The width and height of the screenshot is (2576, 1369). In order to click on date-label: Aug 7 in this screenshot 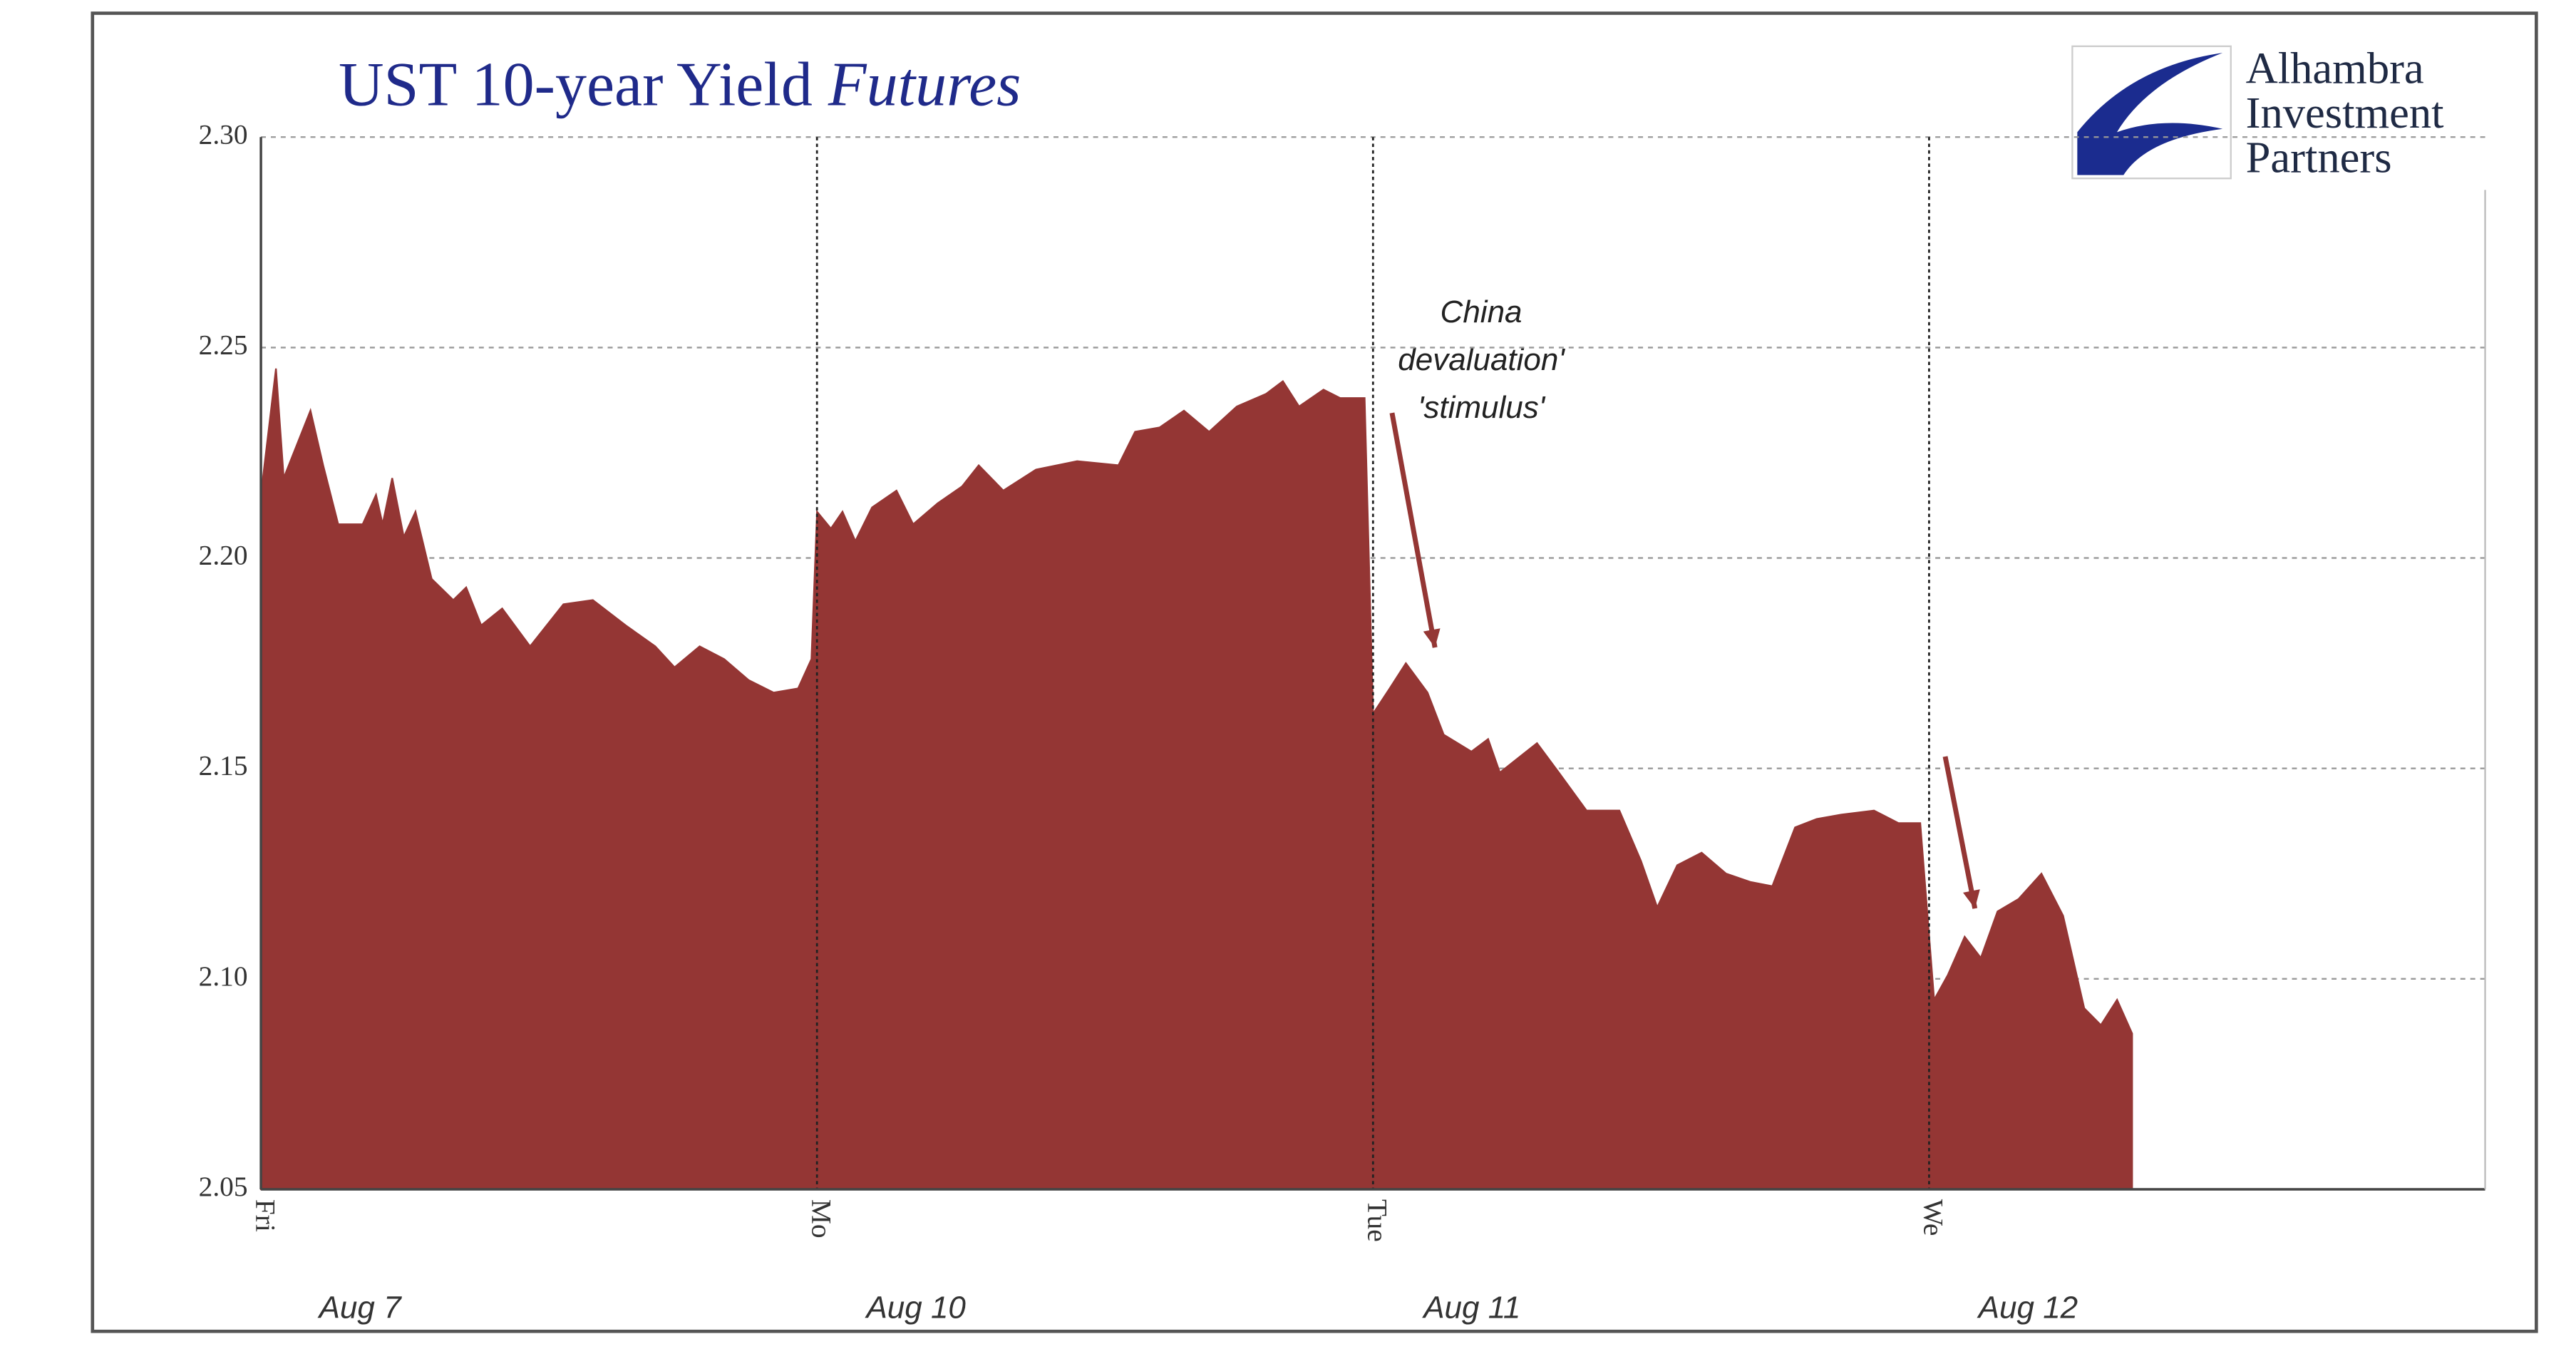, I will do `click(360, 1308)`.